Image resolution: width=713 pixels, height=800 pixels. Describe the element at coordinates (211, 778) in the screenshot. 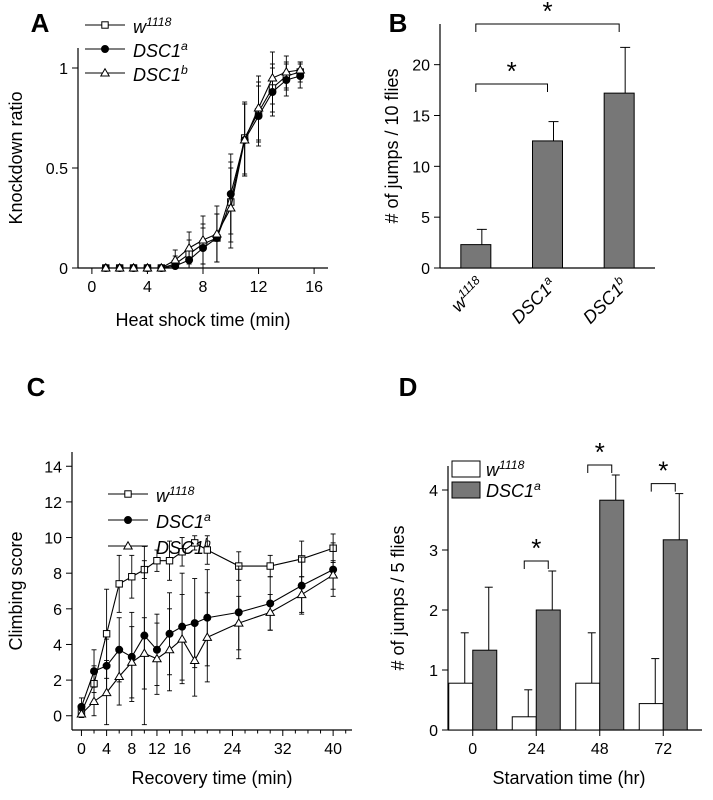

I see `x-axis-title: Recovery time (min)` at that location.